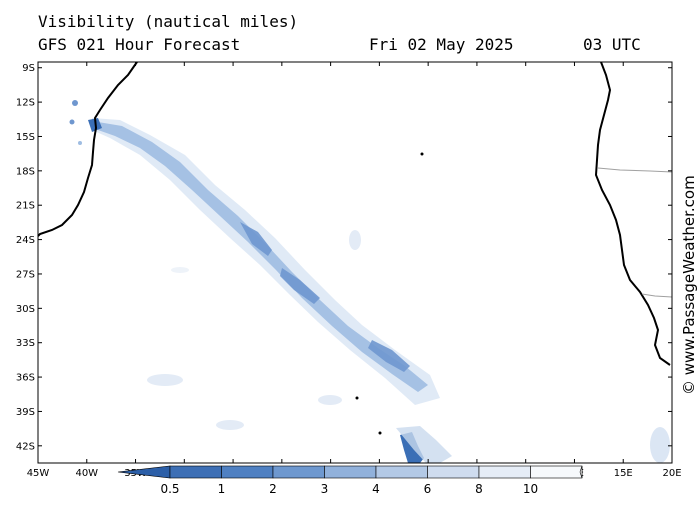 The width and height of the screenshot is (700, 525). I want to click on lat-label: 15S, so click(25, 137).